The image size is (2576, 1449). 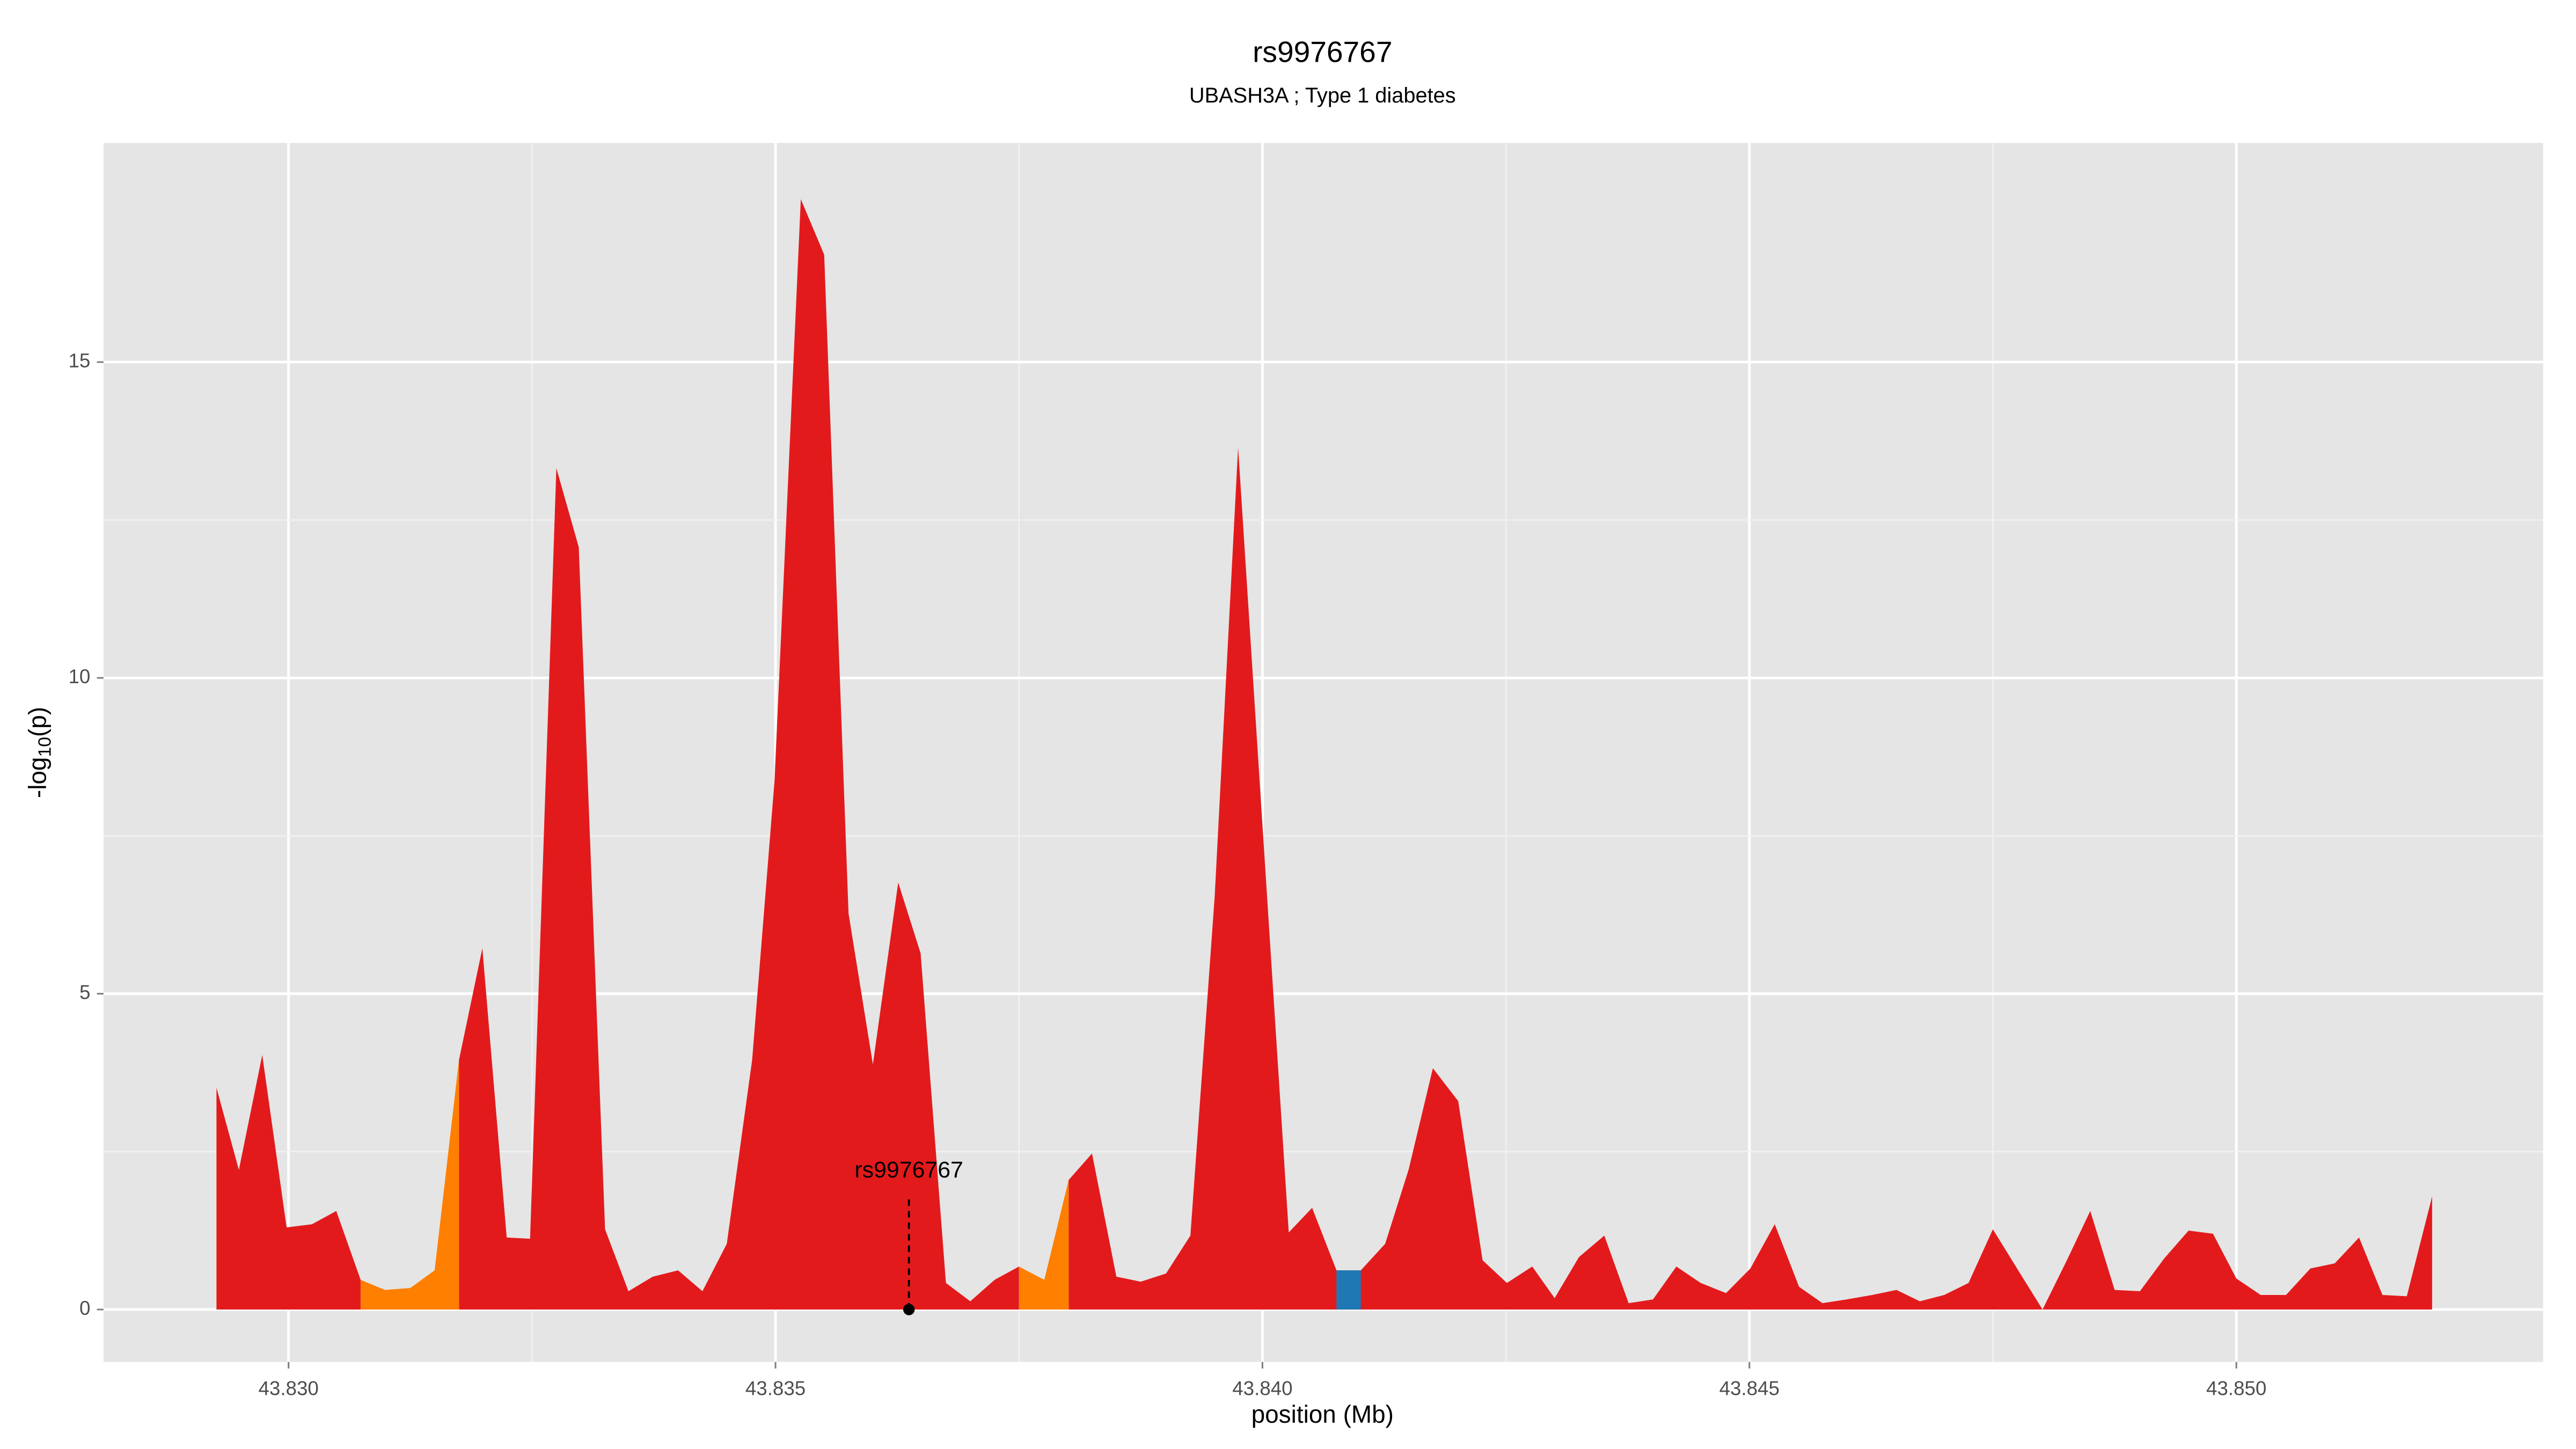 What do you see at coordinates (1323, 1414) in the screenshot?
I see `x-axis-label: position (Mb)` at bounding box center [1323, 1414].